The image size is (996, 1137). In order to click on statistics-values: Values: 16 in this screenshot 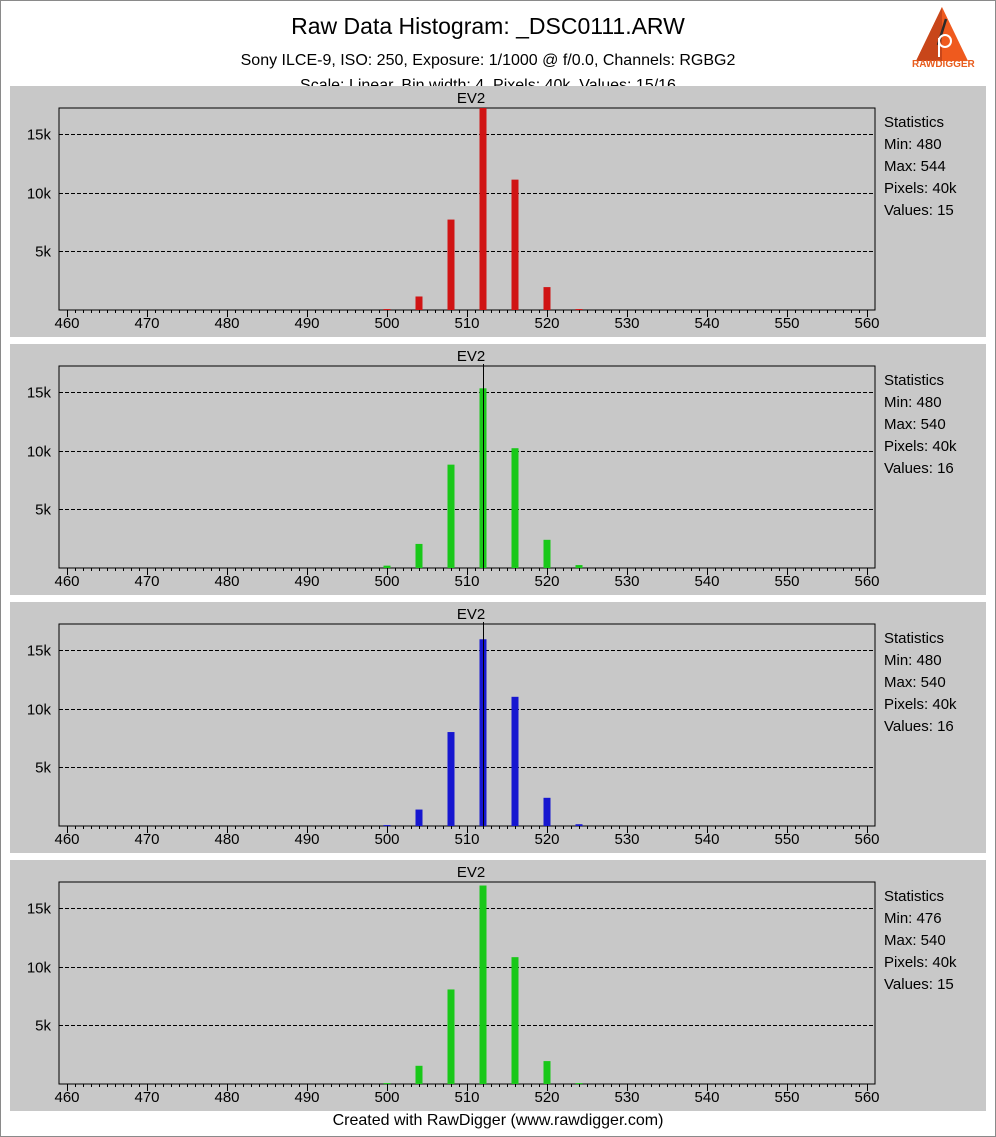, I will do `click(919, 726)`.